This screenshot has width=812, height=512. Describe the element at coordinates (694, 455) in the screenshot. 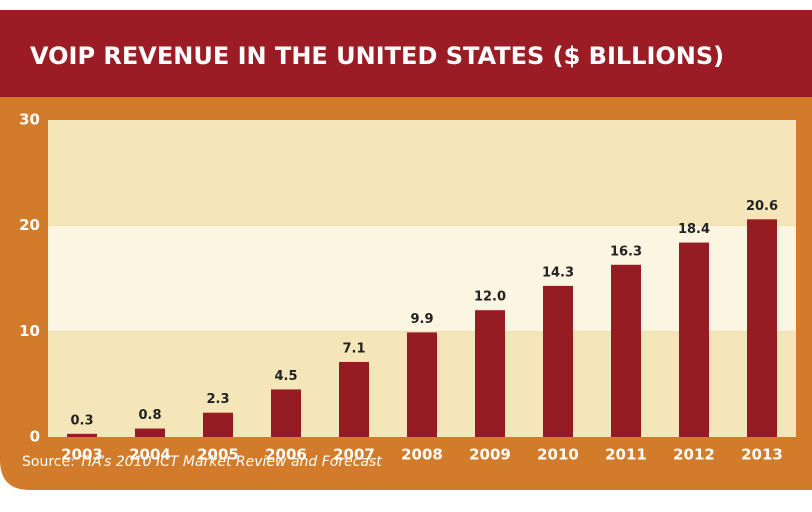

I see `x-tick-label: 2012` at that location.